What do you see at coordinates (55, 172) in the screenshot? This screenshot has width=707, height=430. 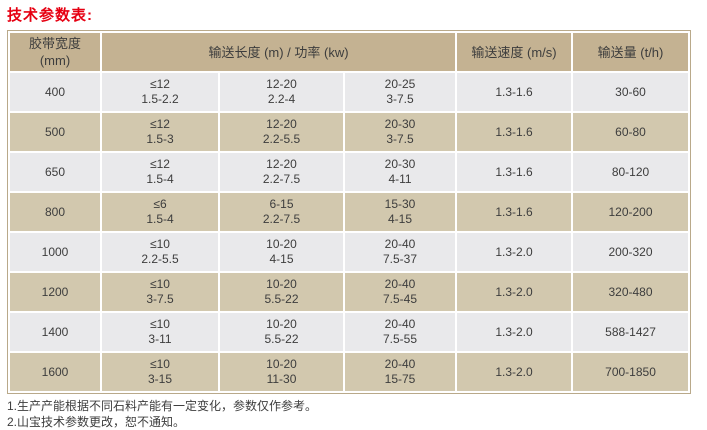 I see `cell-belt-width: 650` at bounding box center [55, 172].